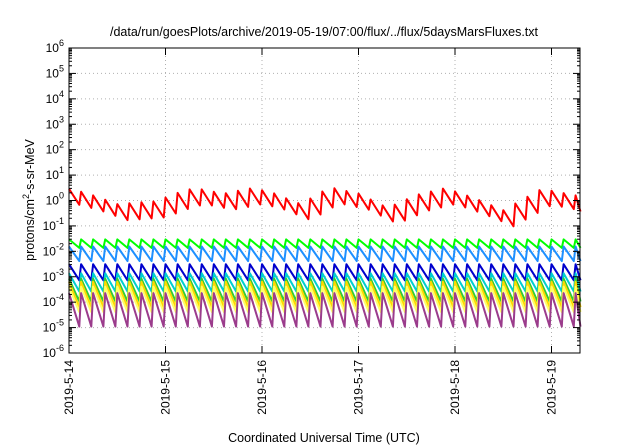  Describe the element at coordinates (324, 438) in the screenshot. I see `x-axis-label: Coordinated Universal Time (UTC)` at that location.